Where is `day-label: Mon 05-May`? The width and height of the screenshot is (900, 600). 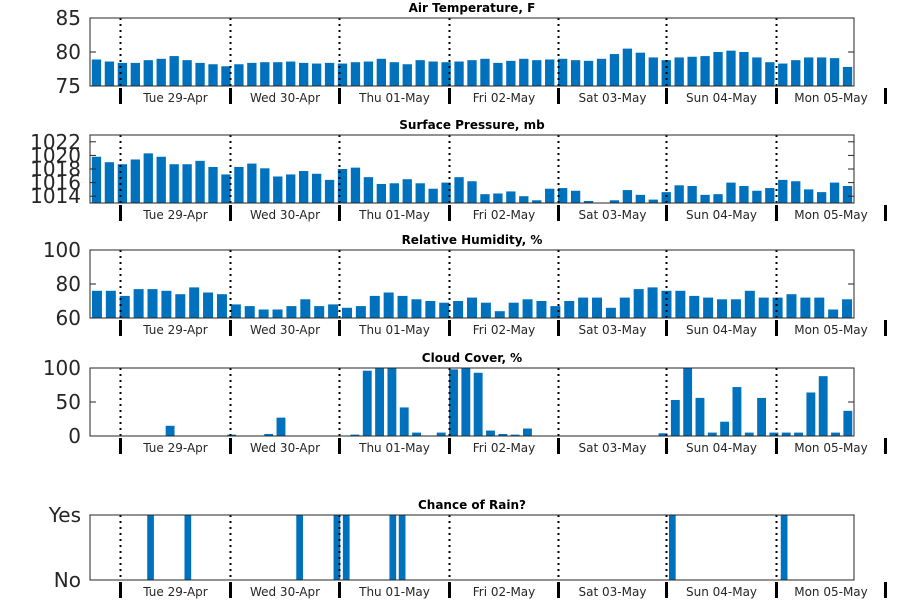
day-label: Mon 05-May is located at coordinates (831, 215).